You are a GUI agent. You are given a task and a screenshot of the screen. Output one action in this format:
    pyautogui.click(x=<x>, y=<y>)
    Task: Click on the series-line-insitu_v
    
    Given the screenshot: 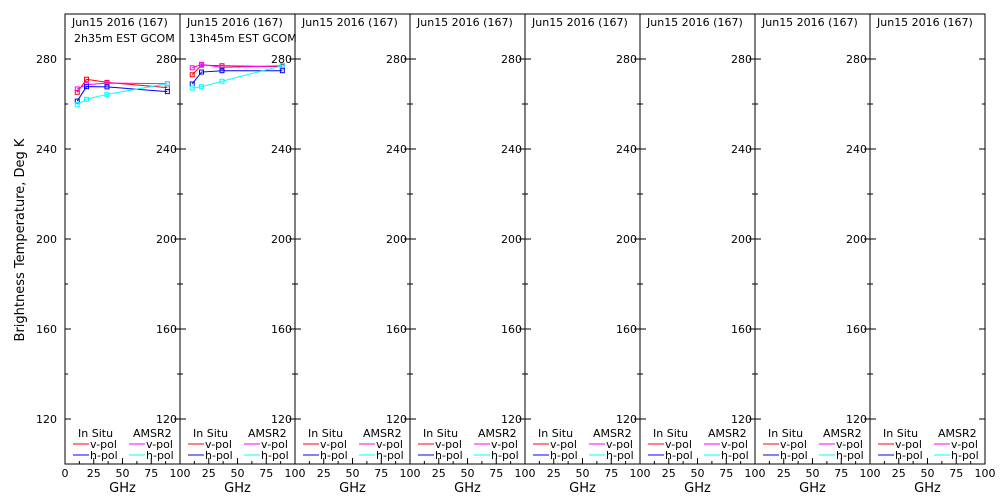 What is the action you would take?
    pyautogui.click(x=122, y=85)
    